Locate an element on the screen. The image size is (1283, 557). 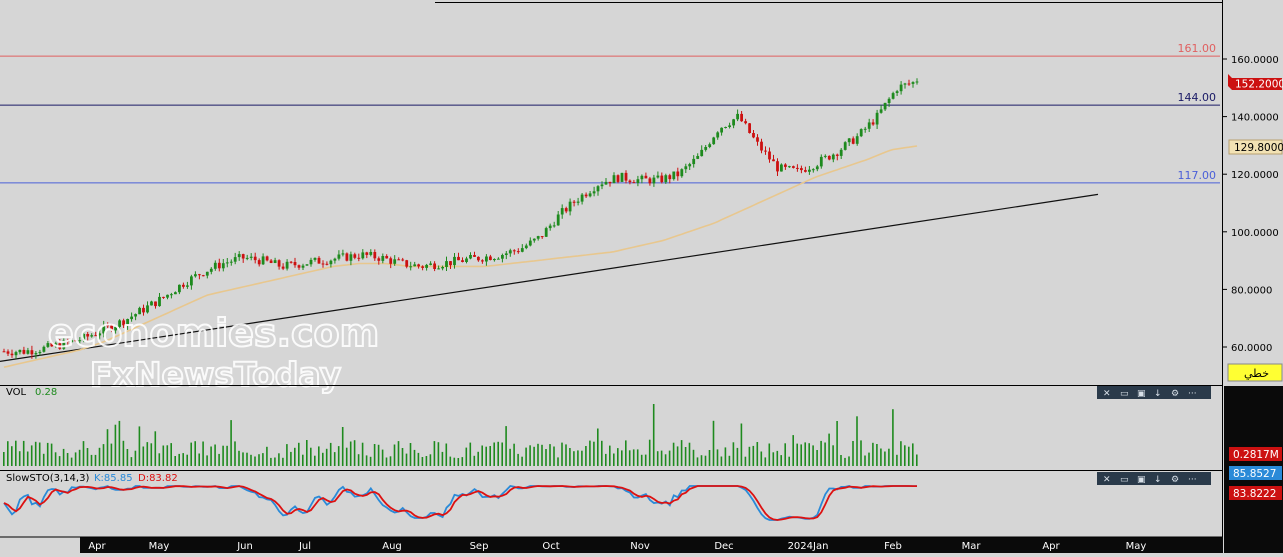
restore-icon: ▭ is located at coordinates (1124, 480).